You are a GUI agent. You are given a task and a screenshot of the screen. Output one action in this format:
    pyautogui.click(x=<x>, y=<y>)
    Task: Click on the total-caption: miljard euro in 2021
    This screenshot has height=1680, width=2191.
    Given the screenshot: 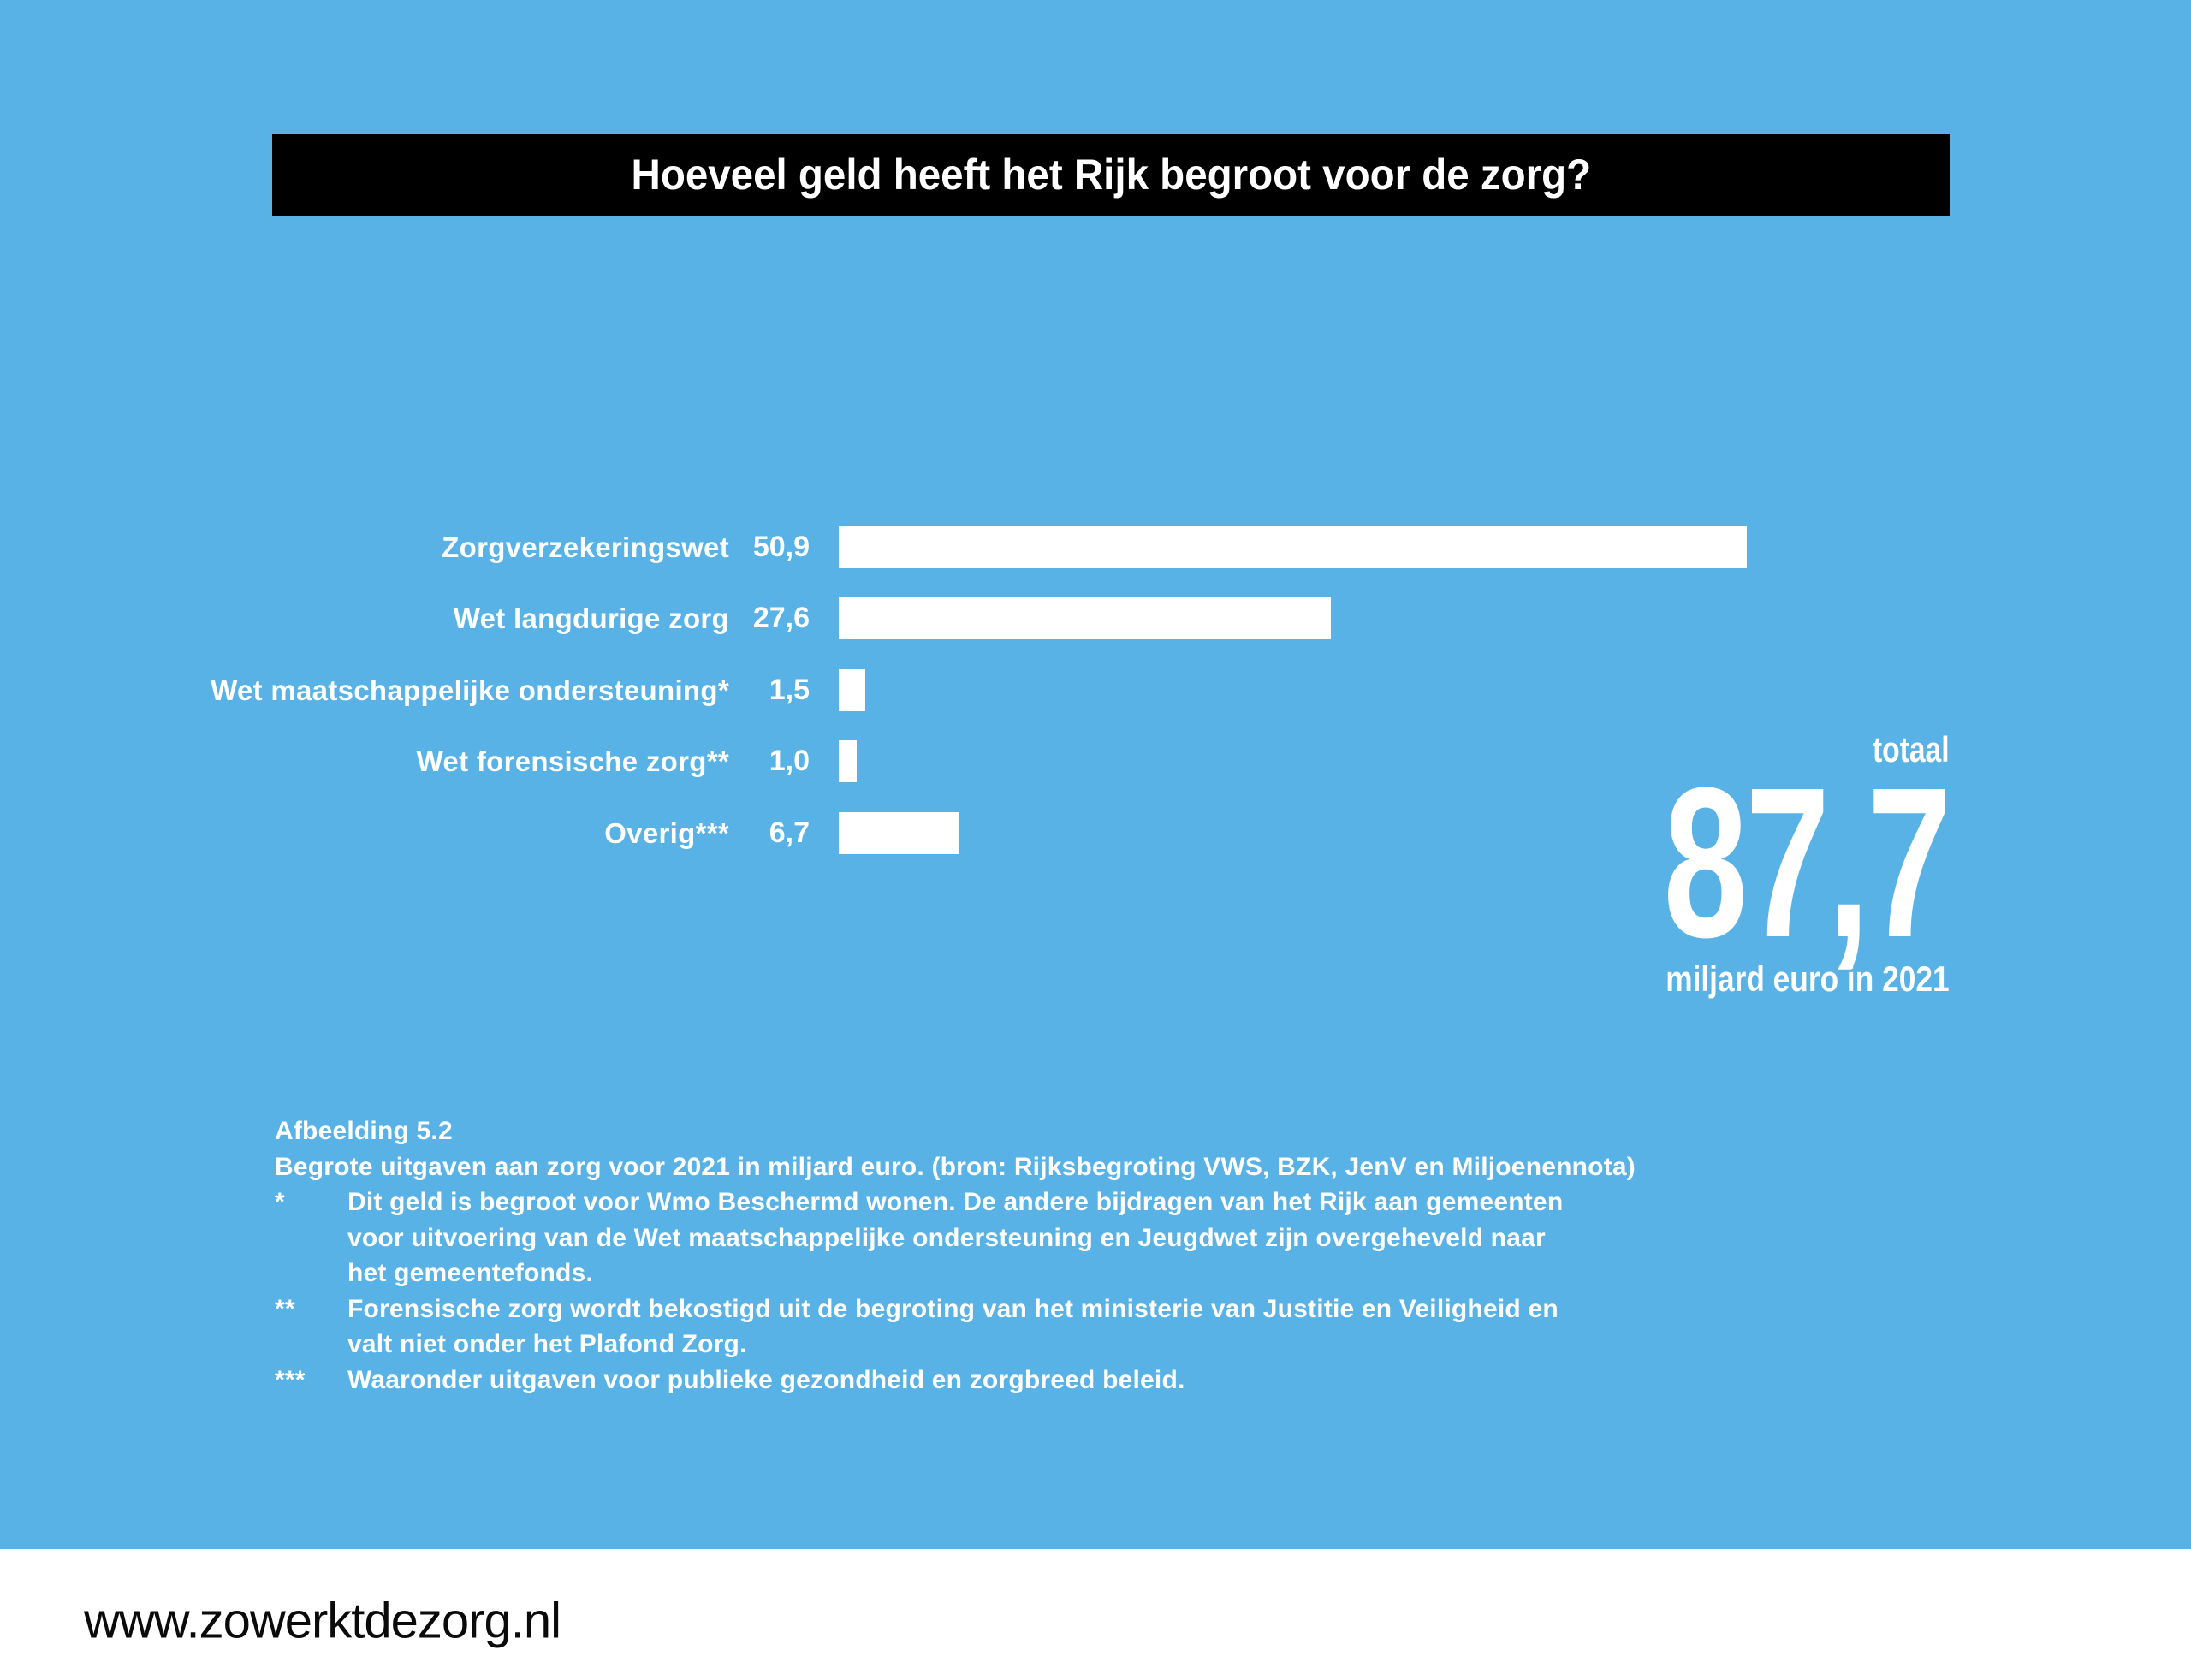 What is the action you would take?
    pyautogui.click(x=1808, y=979)
    